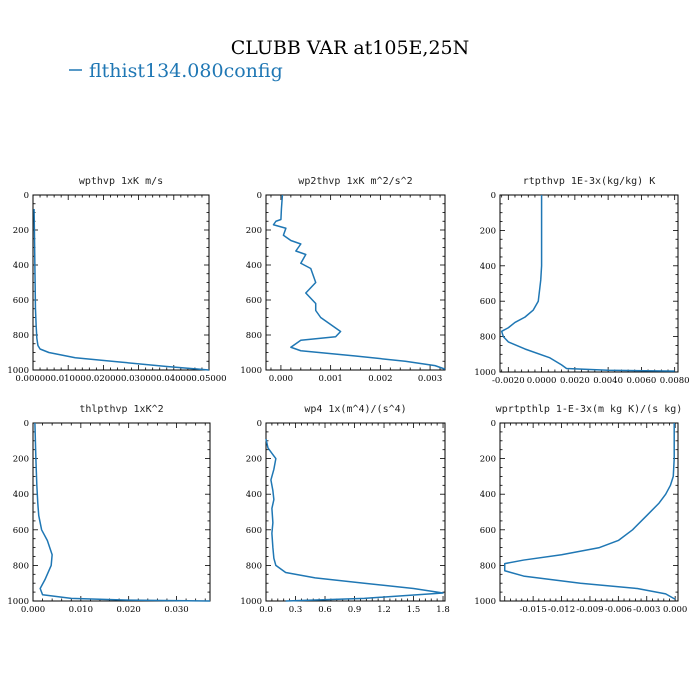 Image resolution: width=700 pixels, height=700 pixels. What do you see at coordinates (103, 379) in the screenshot?
I see `x-tick-label: 0.02000` at bounding box center [103, 379].